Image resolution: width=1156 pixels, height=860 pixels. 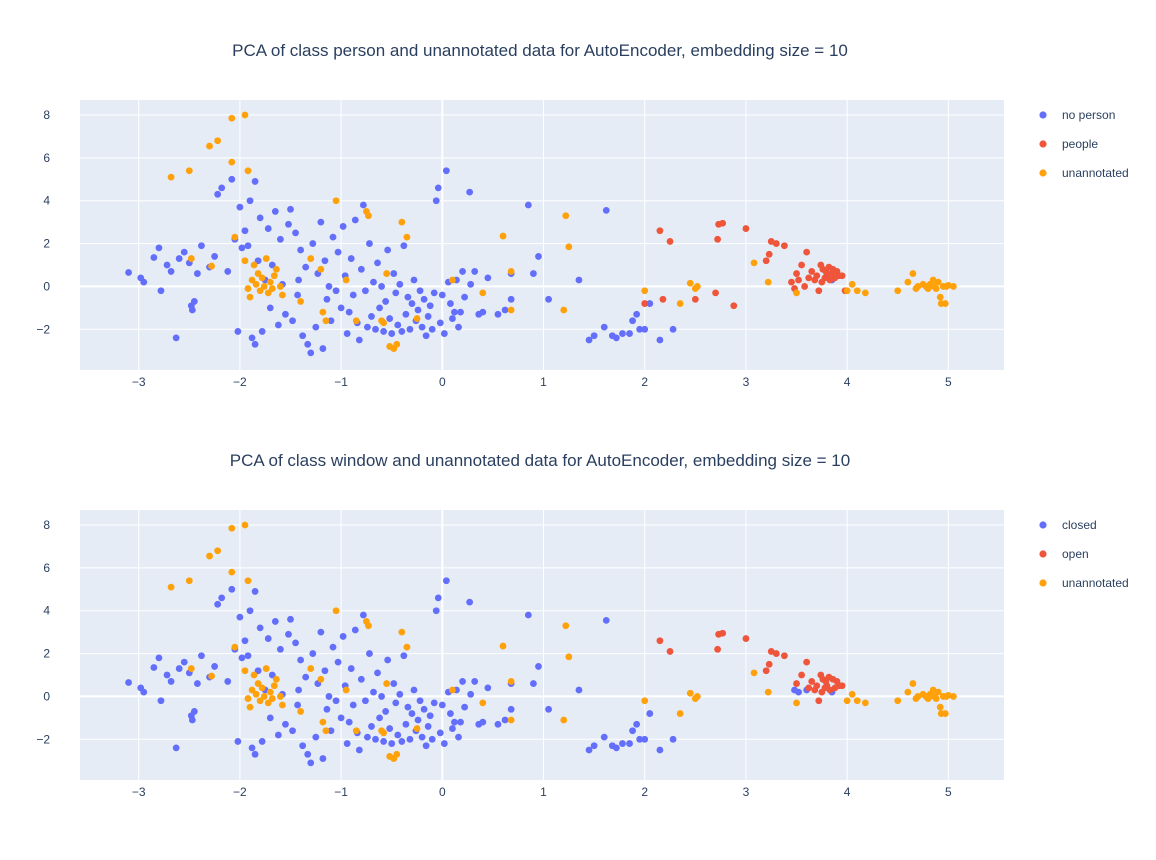 I want to click on legend-item: no person, so click(x=1077, y=115).